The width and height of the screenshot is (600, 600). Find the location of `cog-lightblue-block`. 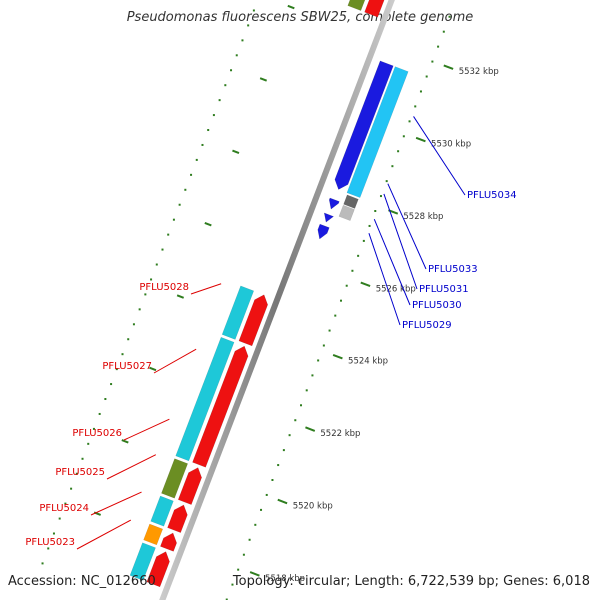

cog-lightblue-block is located at coordinates (377, 132).